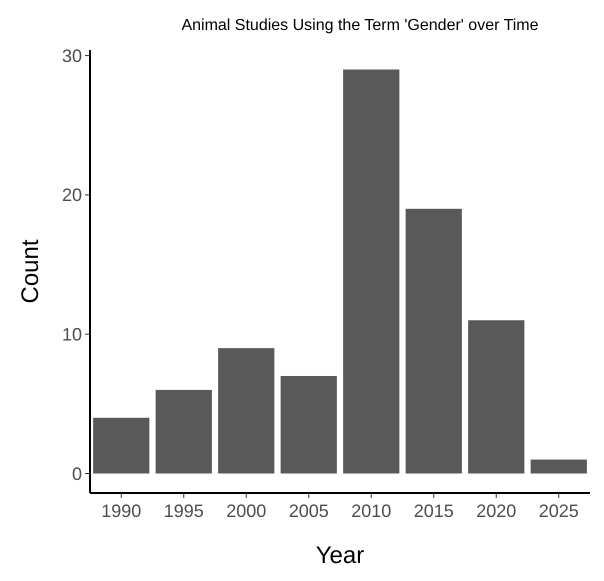 Image resolution: width=604 pixels, height=581 pixels. Describe the element at coordinates (360, 25) in the screenshot. I see `chart-title: Animal Studies Using the Term 'Gender' over Time` at that location.